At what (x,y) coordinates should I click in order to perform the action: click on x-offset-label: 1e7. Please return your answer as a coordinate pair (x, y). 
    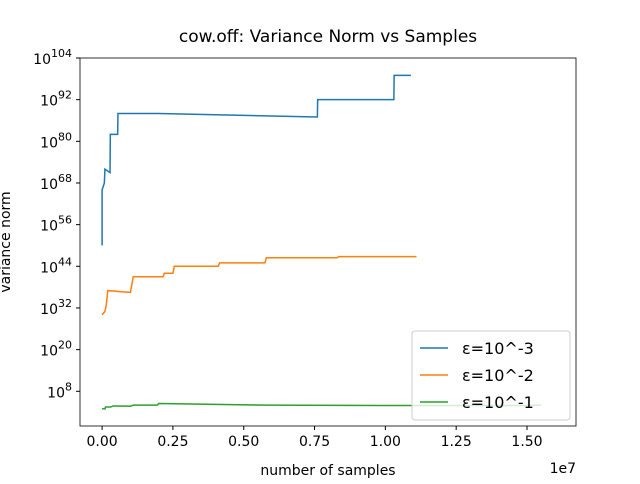
    Looking at the image, I should click on (563, 469).